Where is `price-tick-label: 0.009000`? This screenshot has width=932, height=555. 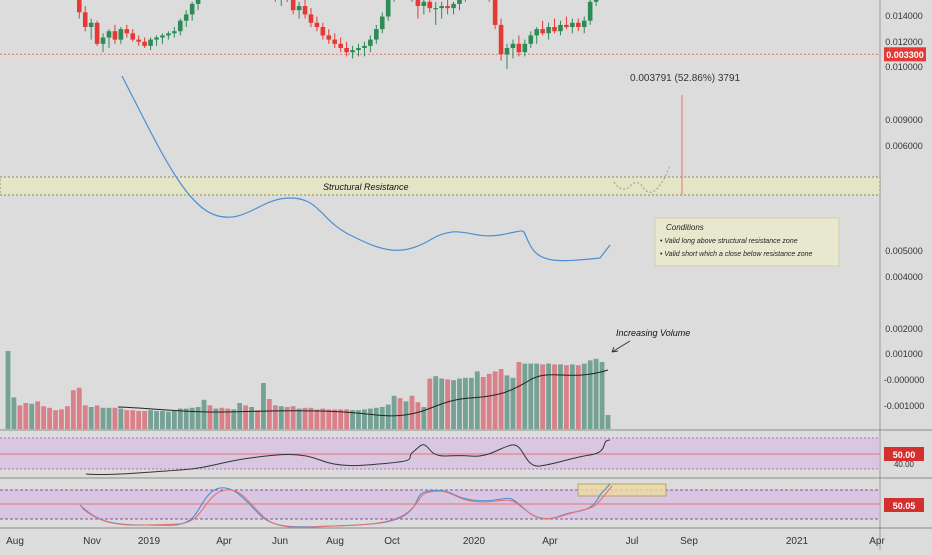
price-tick-label: 0.009000 is located at coordinates (904, 120).